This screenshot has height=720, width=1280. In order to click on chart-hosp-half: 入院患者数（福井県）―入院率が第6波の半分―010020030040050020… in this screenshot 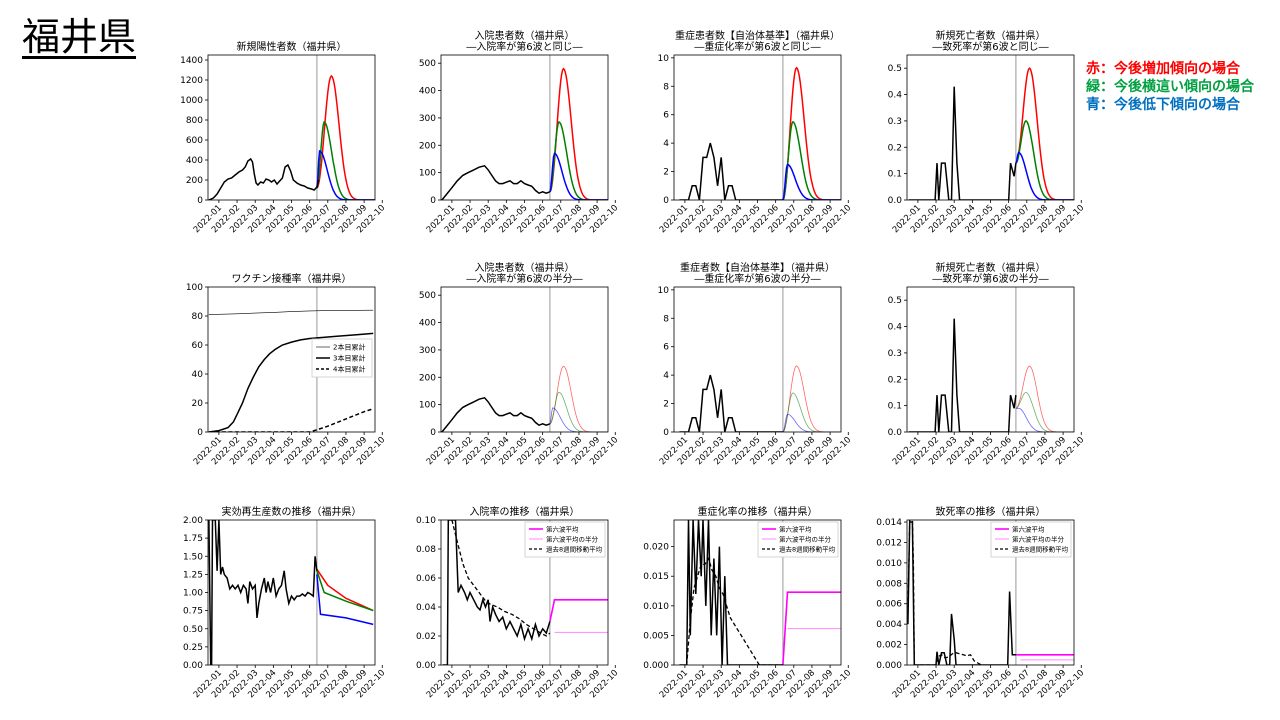, I will do `click(520, 364)`.